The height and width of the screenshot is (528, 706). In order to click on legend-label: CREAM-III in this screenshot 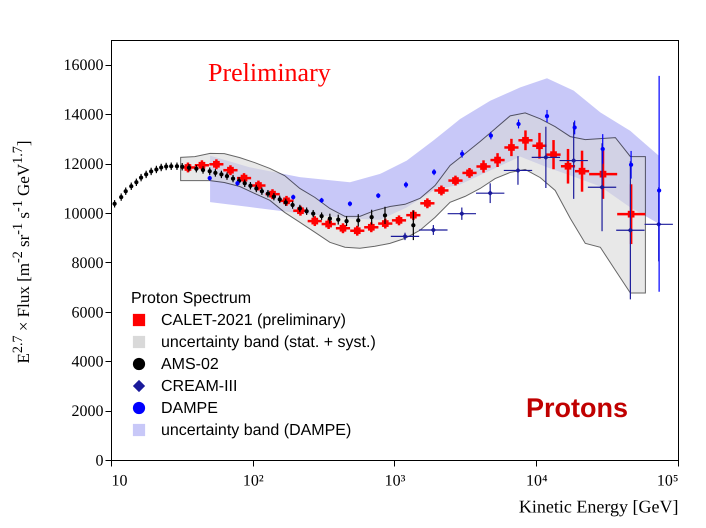, I will do `click(199, 386)`.